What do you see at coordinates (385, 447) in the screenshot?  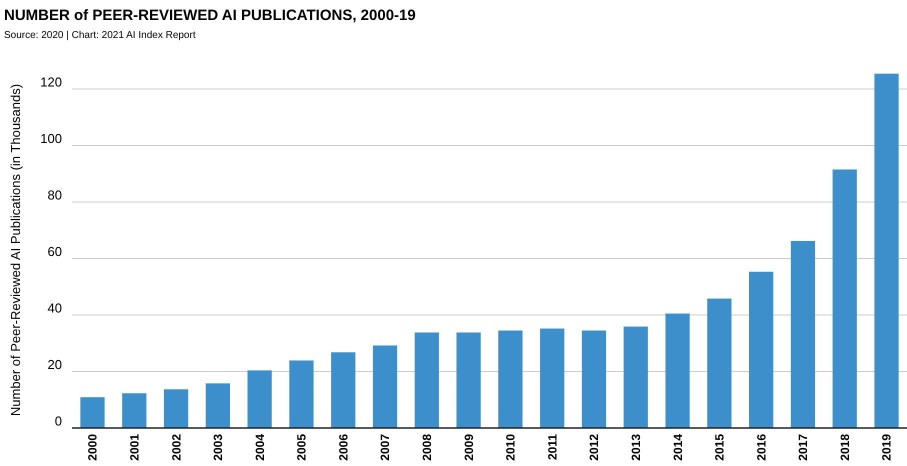 I see `x-tick-label: 2007` at bounding box center [385, 447].